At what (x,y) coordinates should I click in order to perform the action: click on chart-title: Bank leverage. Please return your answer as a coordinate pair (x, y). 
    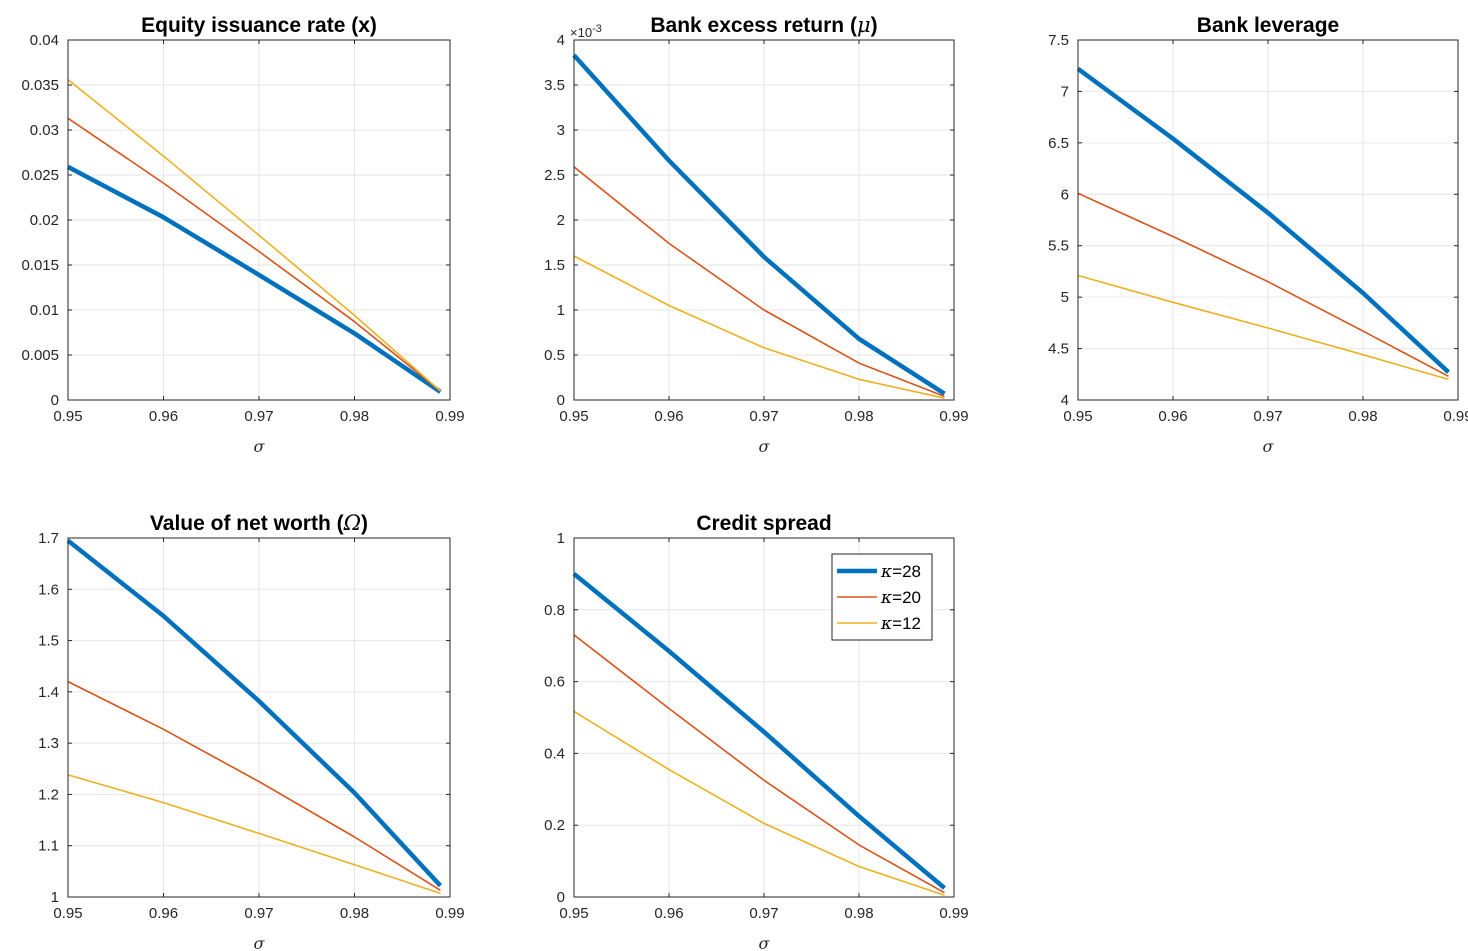
    Looking at the image, I should click on (1268, 25).